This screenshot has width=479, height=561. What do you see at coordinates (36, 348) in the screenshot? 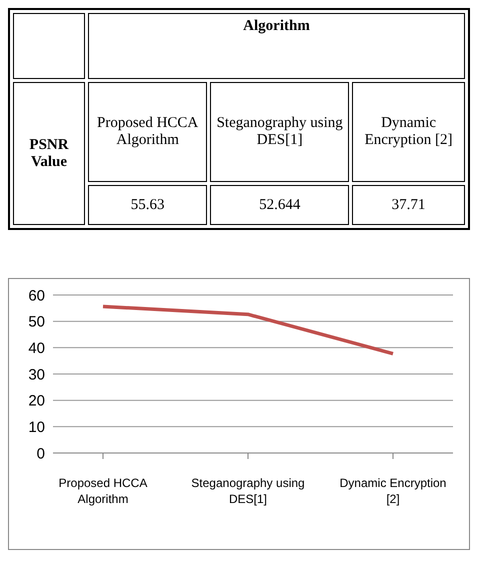
I see `y-tick-label: 40` at bounding box center [36, 348].